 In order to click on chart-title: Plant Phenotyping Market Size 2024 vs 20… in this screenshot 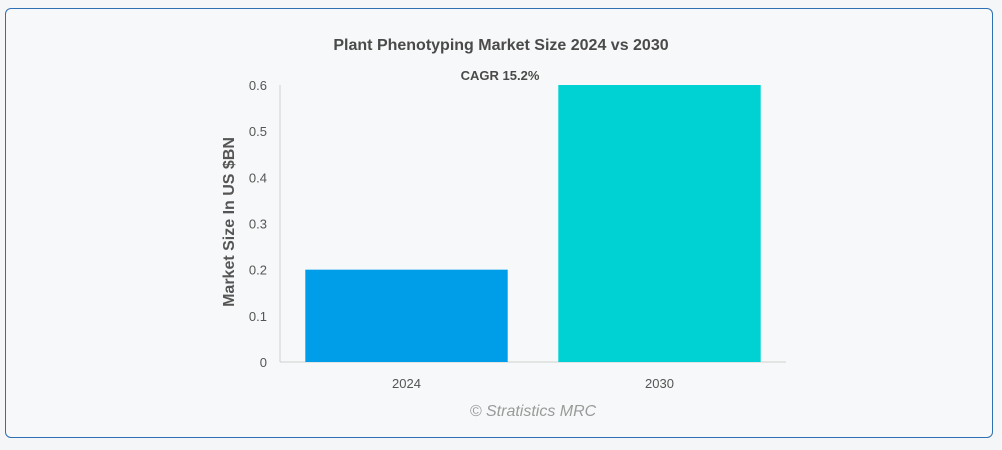, I will do `click(500, 45)`.